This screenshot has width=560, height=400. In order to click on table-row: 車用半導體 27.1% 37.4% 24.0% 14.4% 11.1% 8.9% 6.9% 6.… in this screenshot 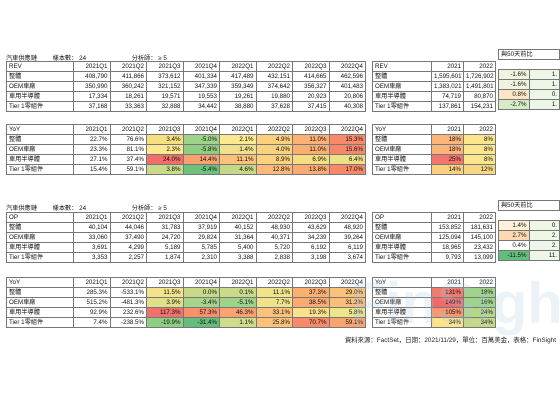, I will do `click(186, 159)`.